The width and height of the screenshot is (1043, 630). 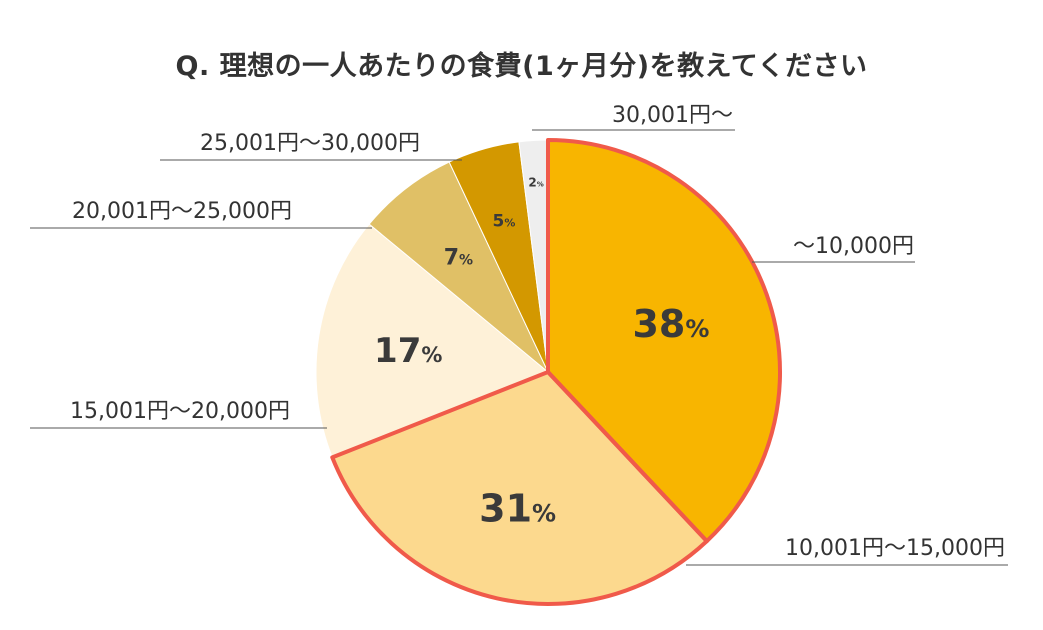 I want to click on slice-percent-label: 31%, so click(x=517, y=509).